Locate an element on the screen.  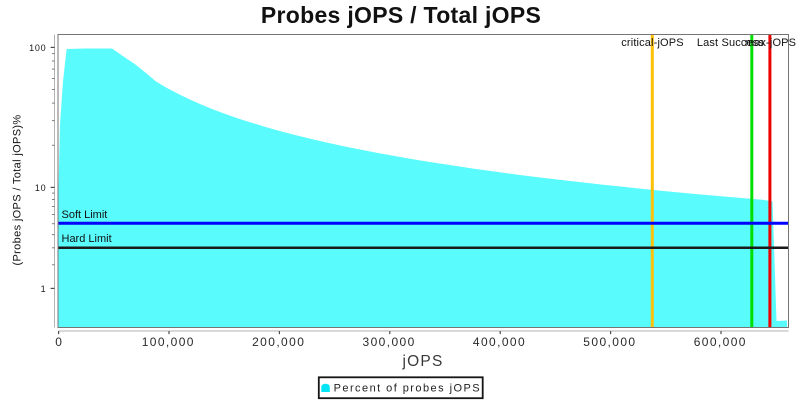
svg-text: 600,000 is located at coordinates (720, 342).